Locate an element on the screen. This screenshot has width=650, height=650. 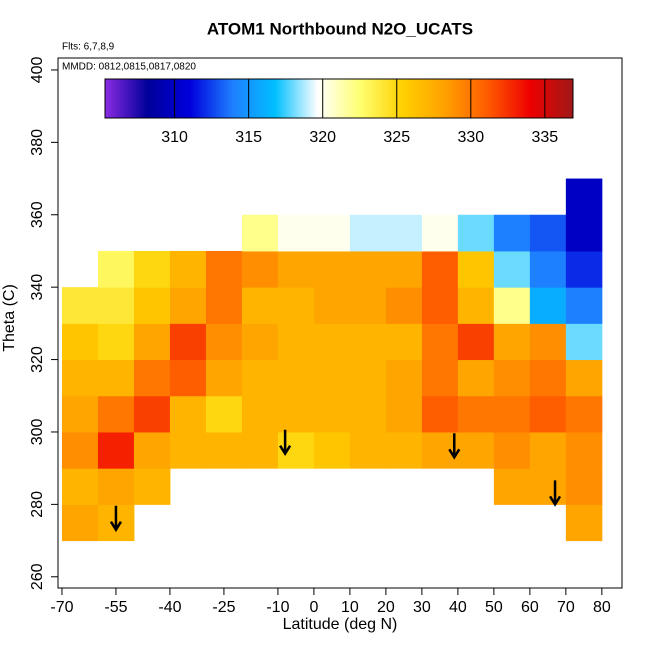
x-tick-label: 0 is located at coordinates (313, 607).